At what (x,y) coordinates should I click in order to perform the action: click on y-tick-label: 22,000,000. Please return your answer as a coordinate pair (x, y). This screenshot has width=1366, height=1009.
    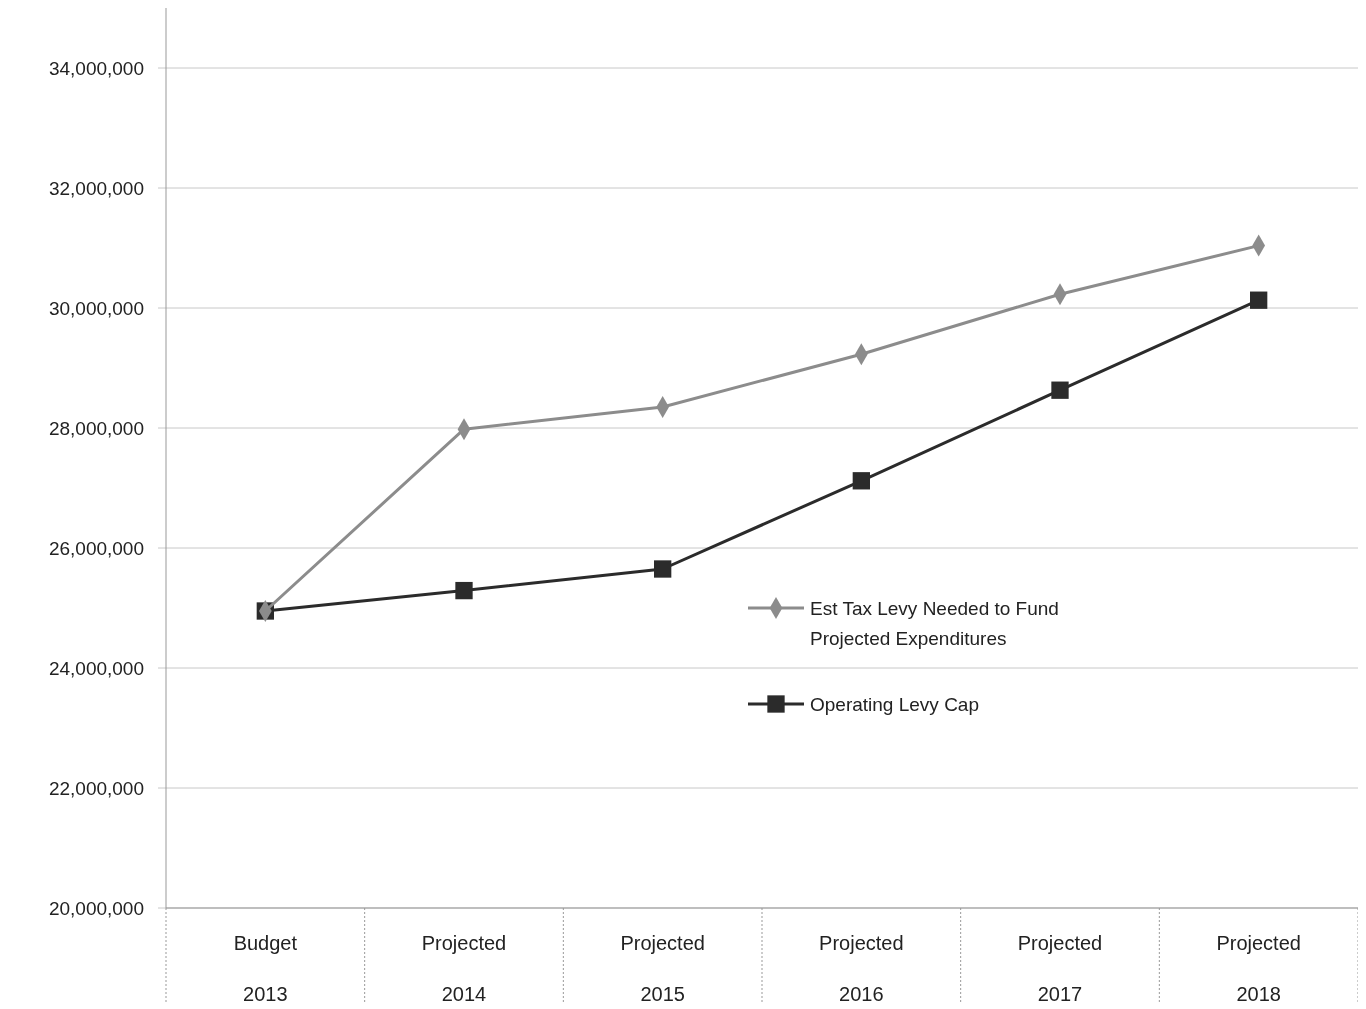
    Looking at the image, I should click on (96, 788).